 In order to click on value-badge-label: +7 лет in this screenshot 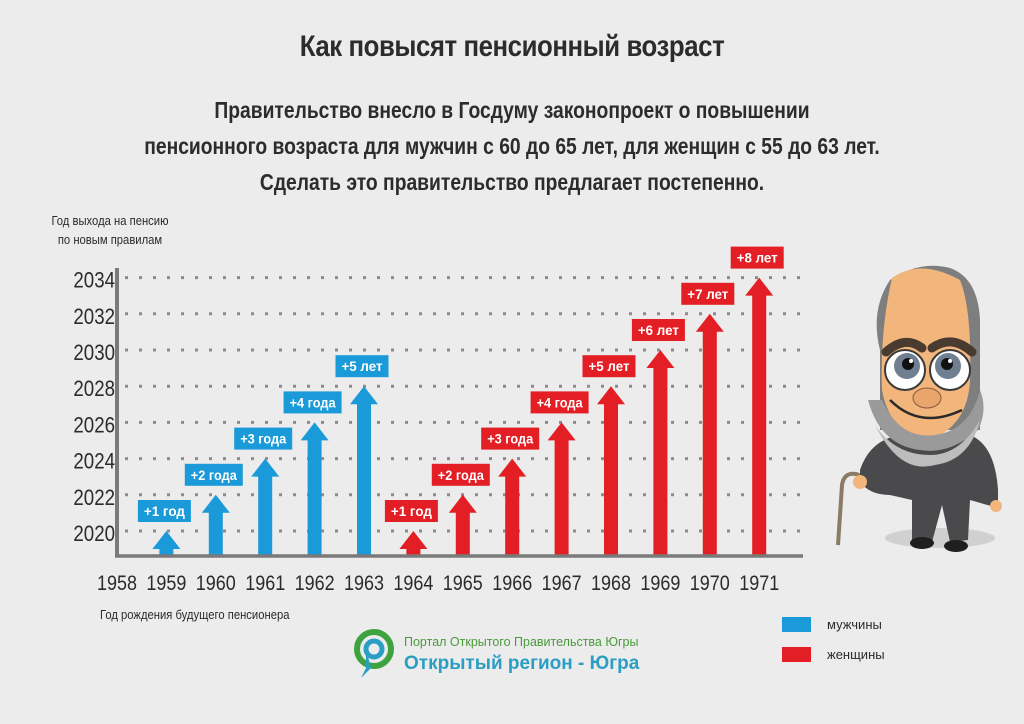, I will do `click(707, 294)`.